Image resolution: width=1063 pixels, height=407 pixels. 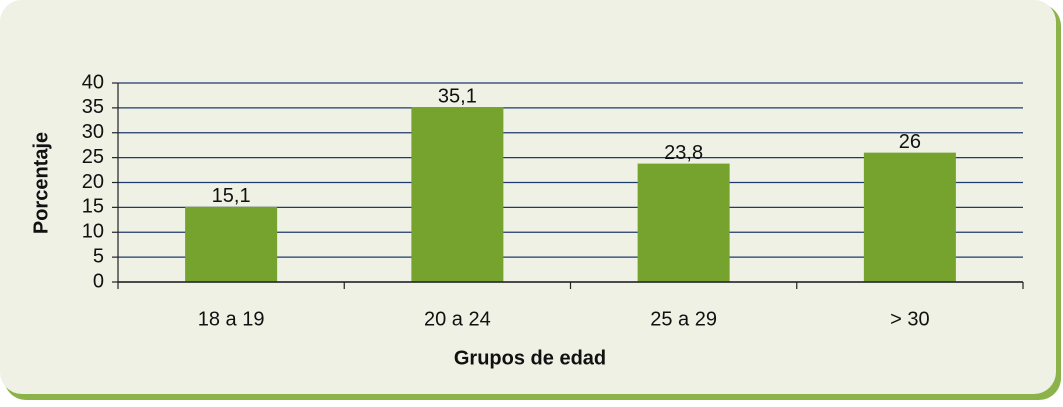 What do you see at coordinates (93, 82) in the screenshot?
I see `y-tick-label: 40` at bounding box center [93, 82].